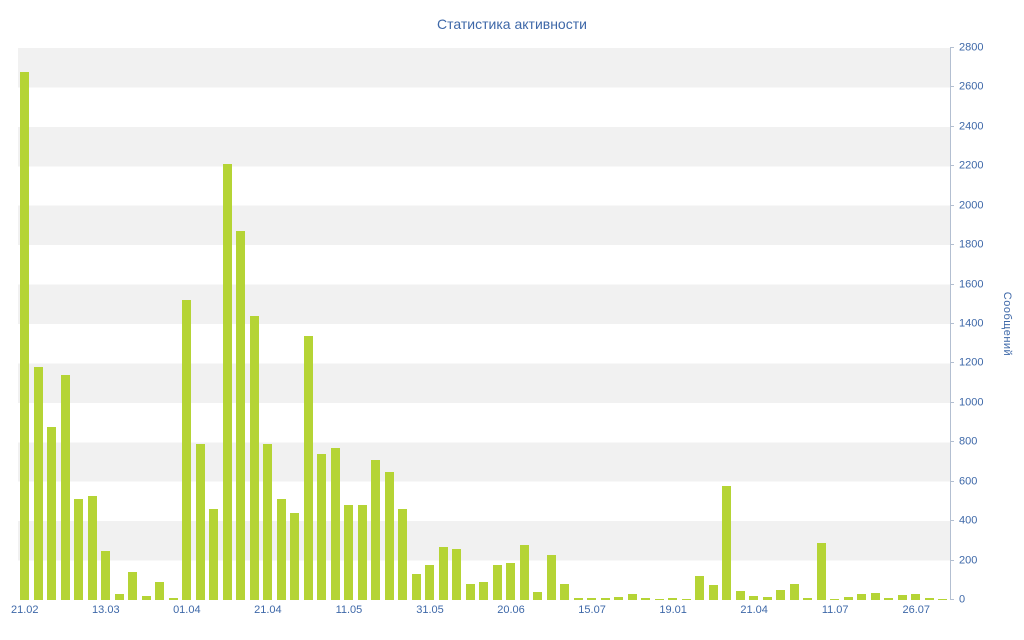 Image resolution: width=1024 pixels, height=640 pixels. I want to click on x-tick-label: 21.04, so click(754, 610).